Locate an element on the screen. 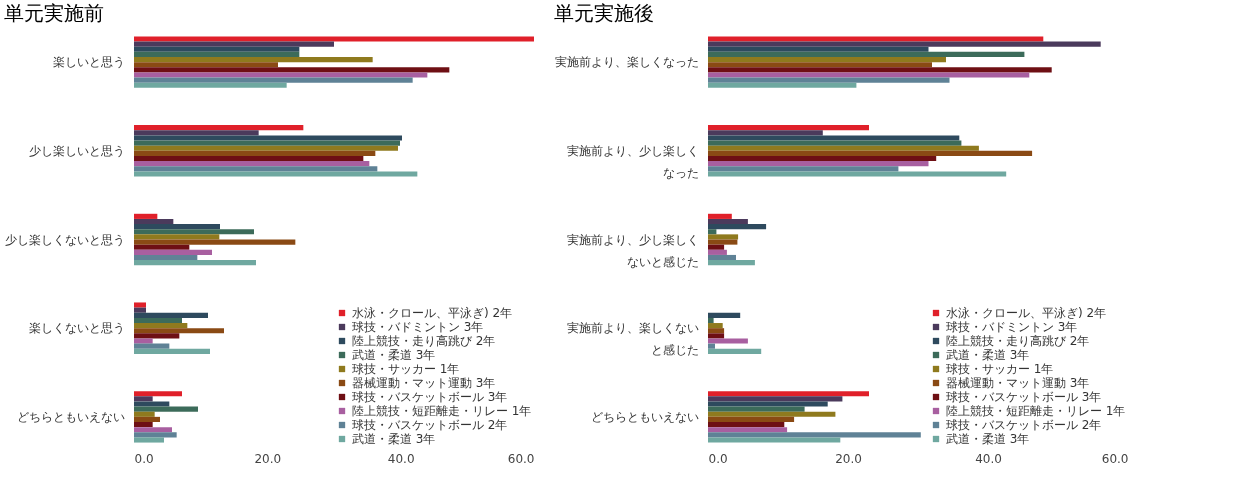 The height and width of the screenshot is (499, 1239). y-tick-label: 少し楽しいと思う is located at coordinates (76, 150).